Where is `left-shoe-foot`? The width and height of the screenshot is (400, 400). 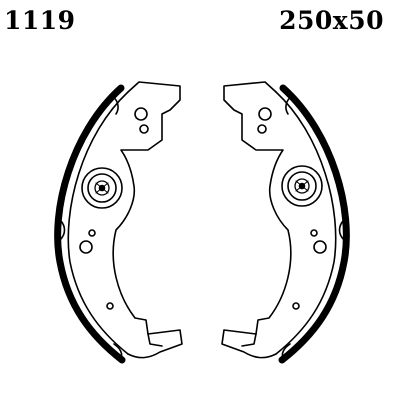 left-shoe-foot is located at coordinates (155, 340).